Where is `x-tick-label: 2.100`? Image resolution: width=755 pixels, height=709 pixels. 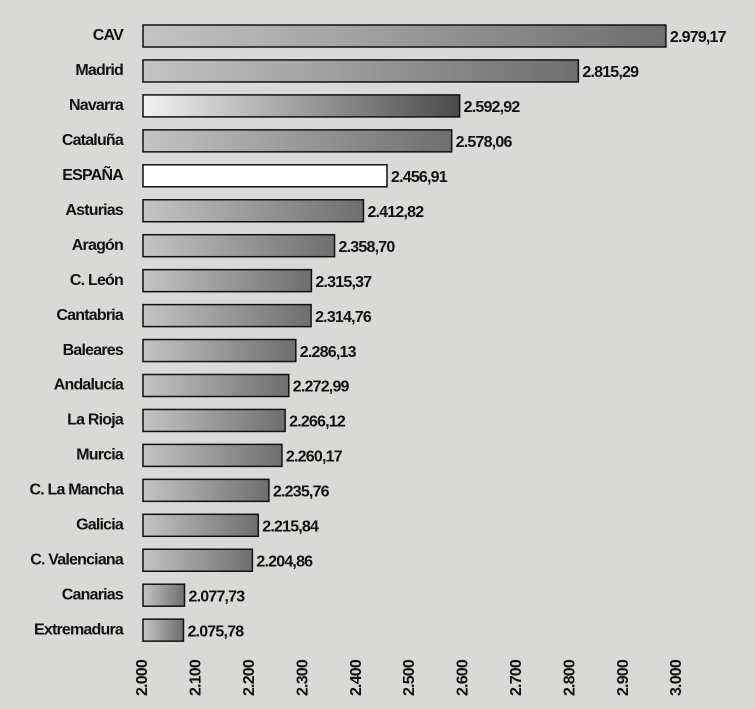
x-tick-label: 2.100 is located at coordinates (196, 677).